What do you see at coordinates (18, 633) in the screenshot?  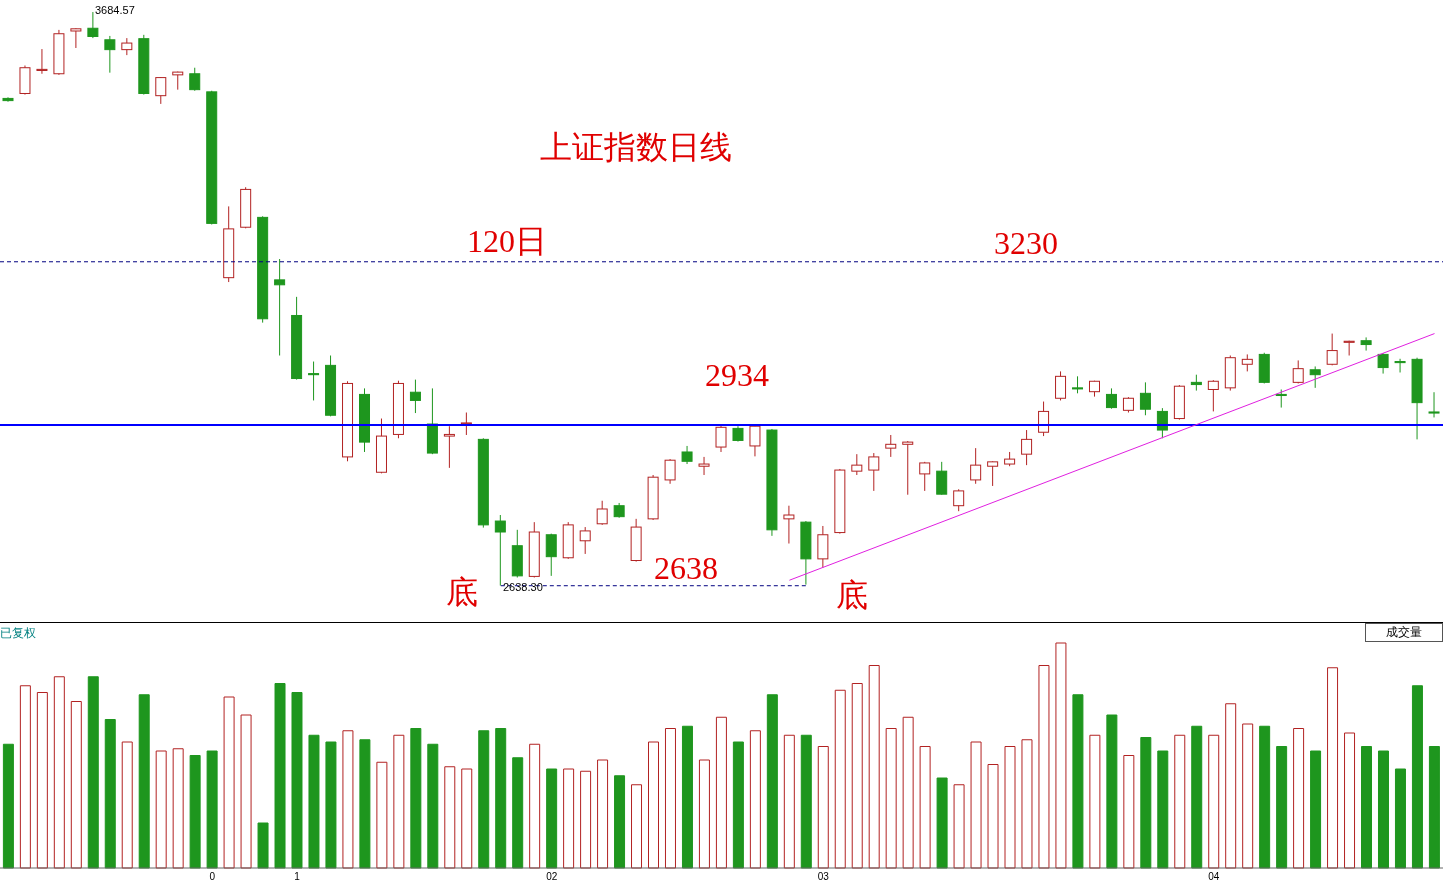 I see `text: 已复权` at bounding box center [18, 633].